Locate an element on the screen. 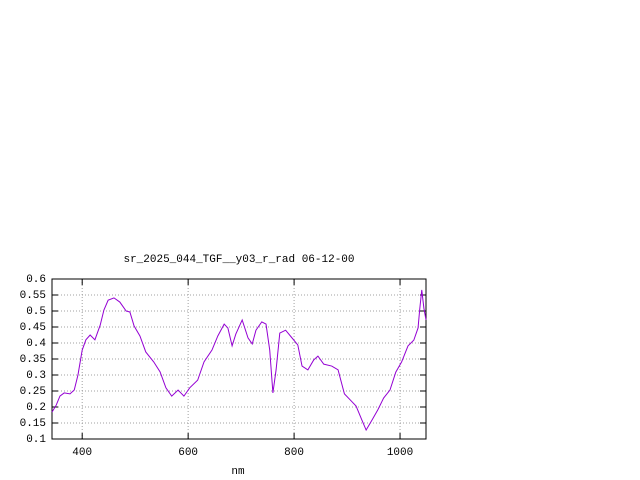  x-tick-label: 1000 is located at coordinates (400, 453).